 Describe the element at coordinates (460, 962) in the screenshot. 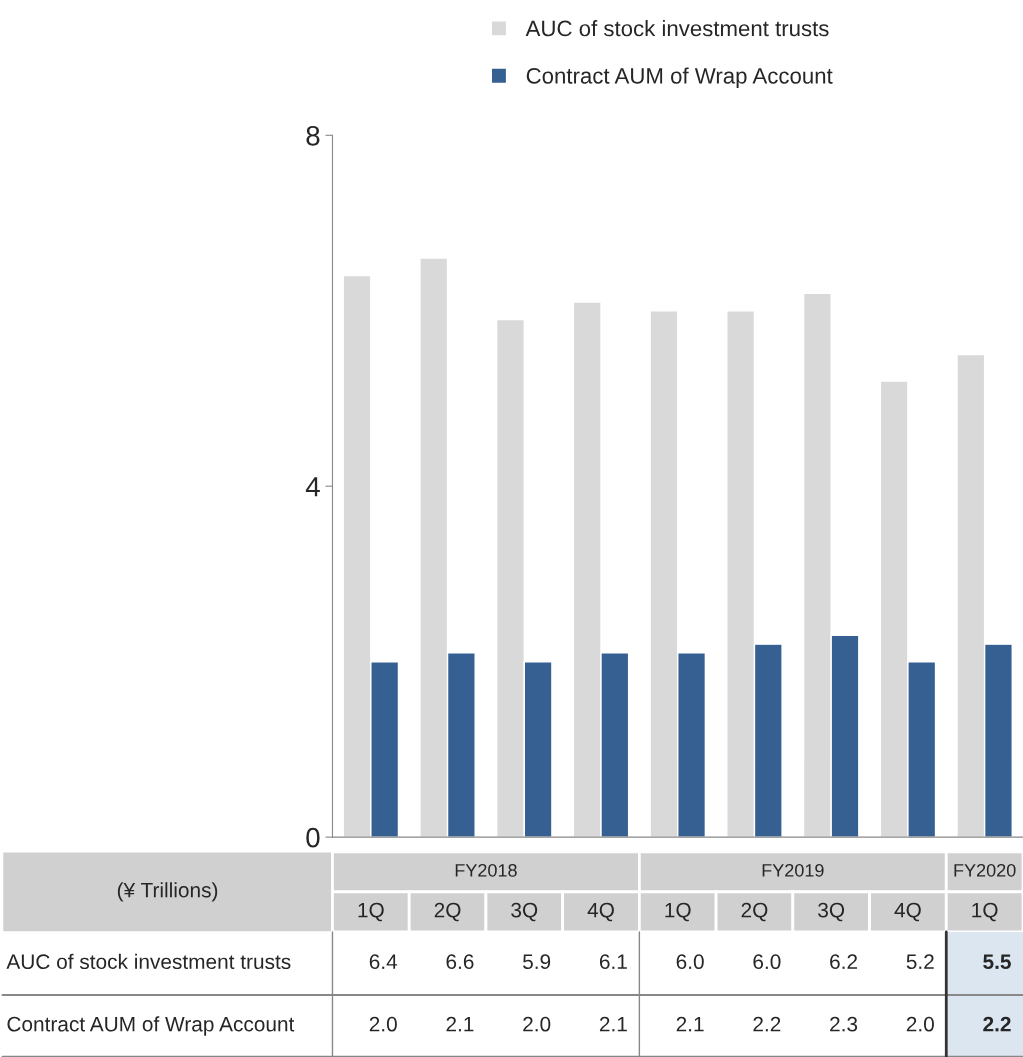

I see `data-label: 6.6` at that location.